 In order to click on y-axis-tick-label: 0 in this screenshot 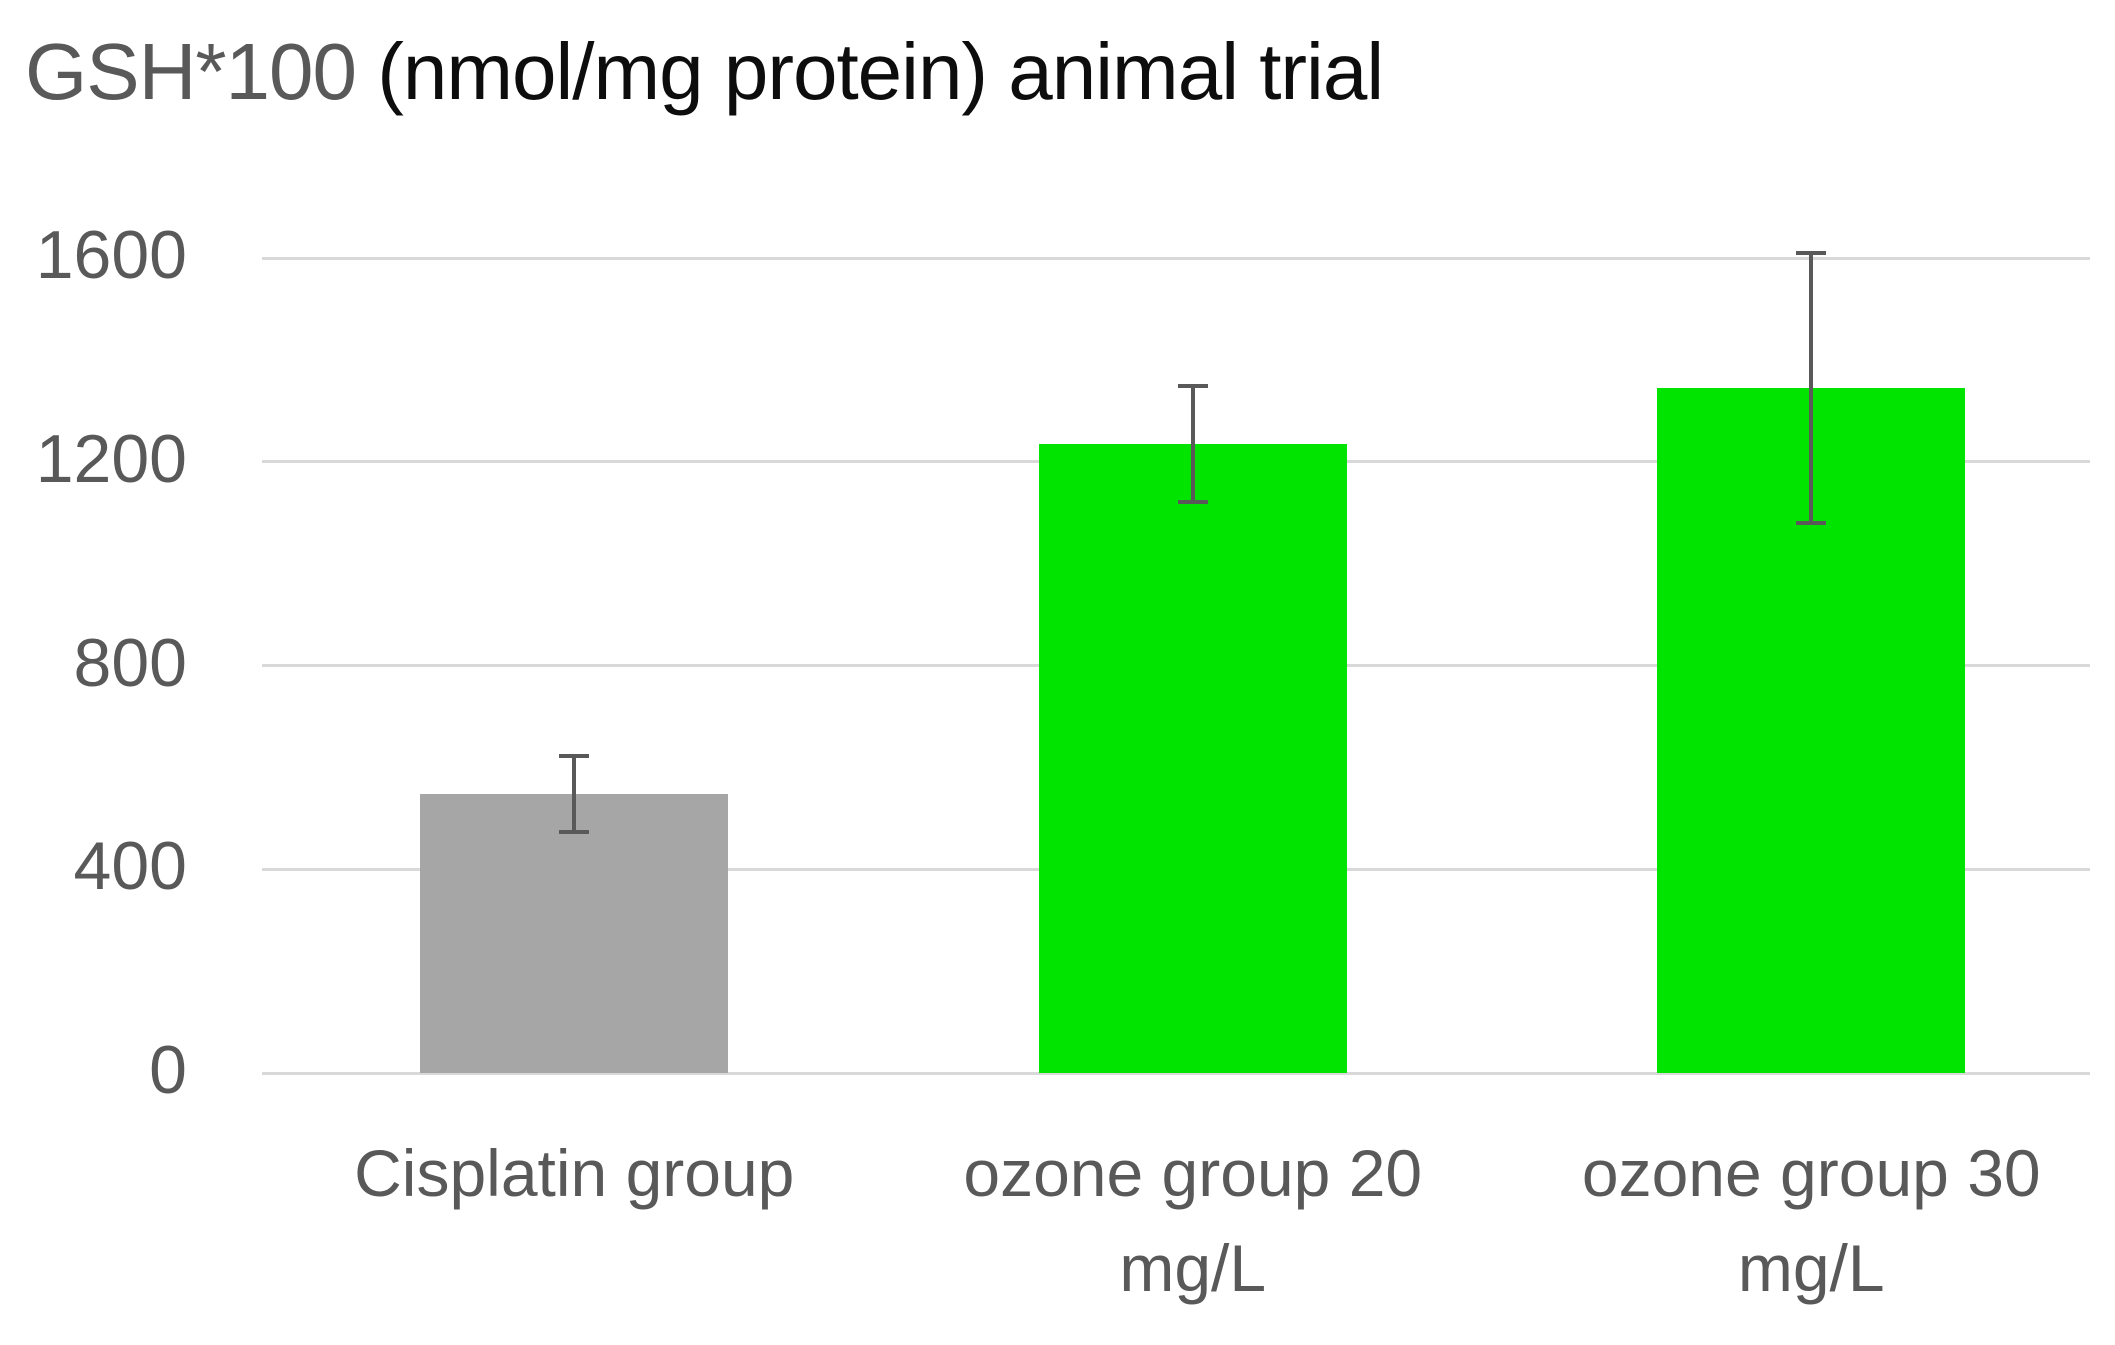, I will do `click(168, 1069)`.